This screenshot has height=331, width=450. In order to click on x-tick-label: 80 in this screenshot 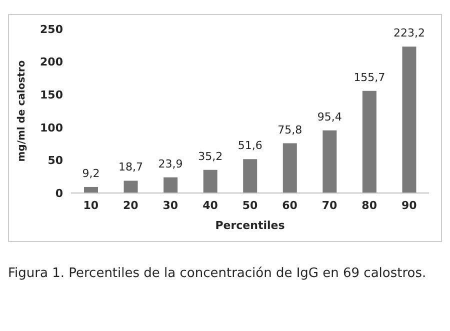, I will do `click(370, 205)`.